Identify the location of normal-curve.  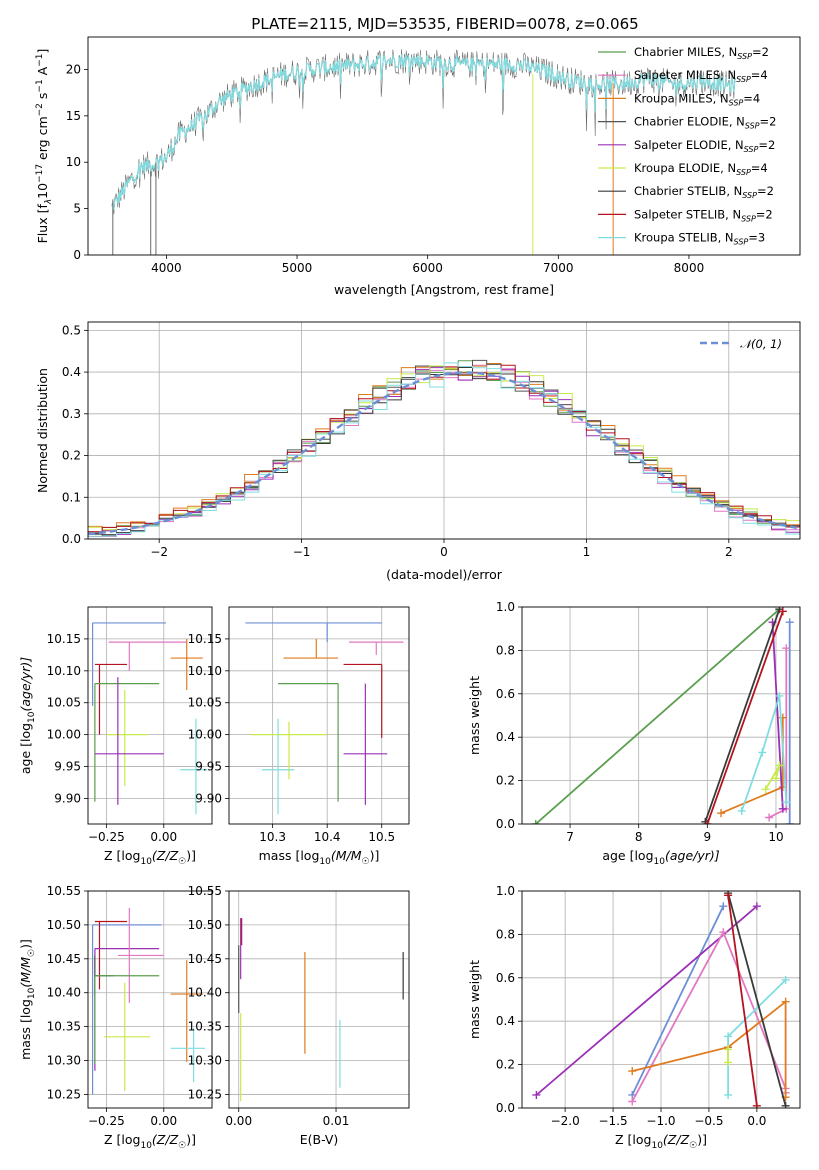
(444, 453).